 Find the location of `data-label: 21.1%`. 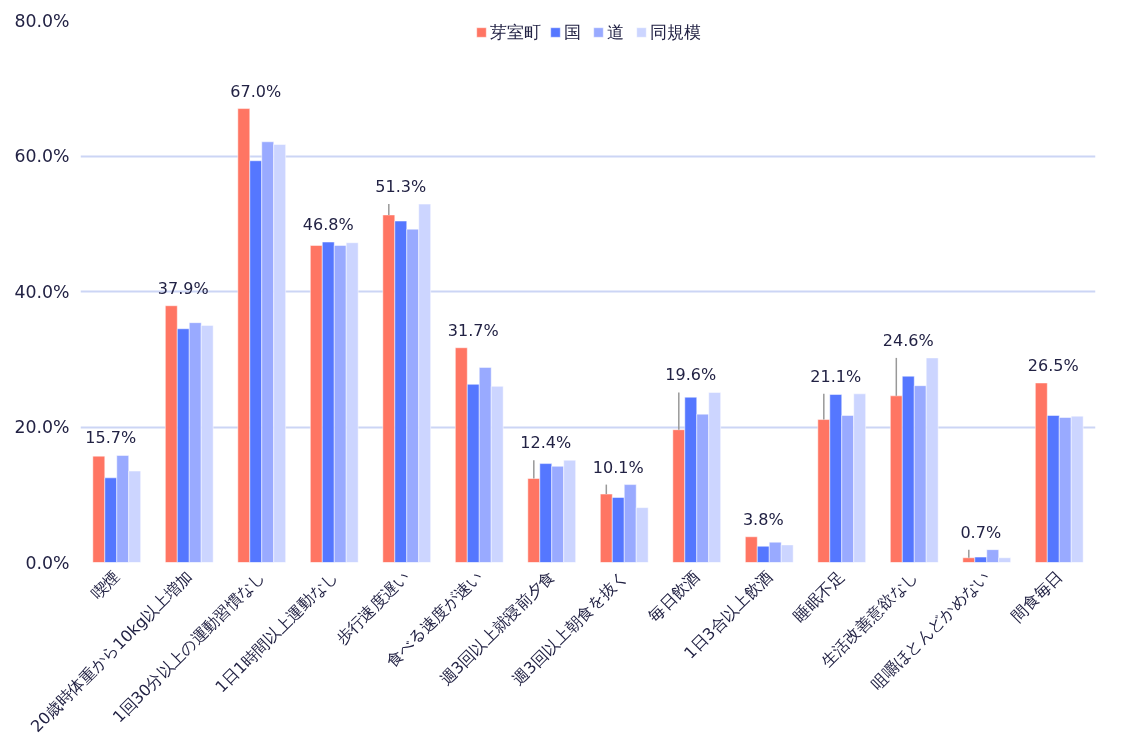

data-label: 21.1% is located at coordinates (836, 376).